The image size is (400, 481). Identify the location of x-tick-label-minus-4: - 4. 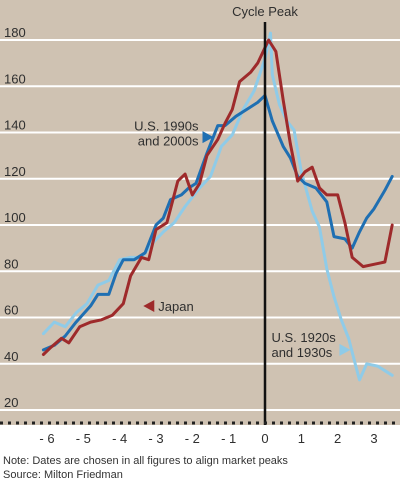
(119, 438).